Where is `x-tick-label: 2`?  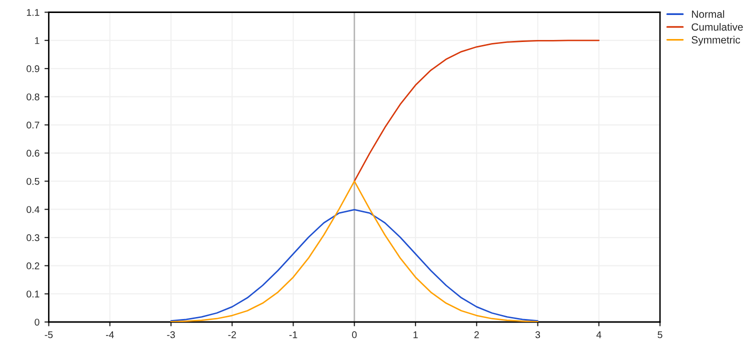 x-tick-label: 2 is located at coordinates (476, 334).